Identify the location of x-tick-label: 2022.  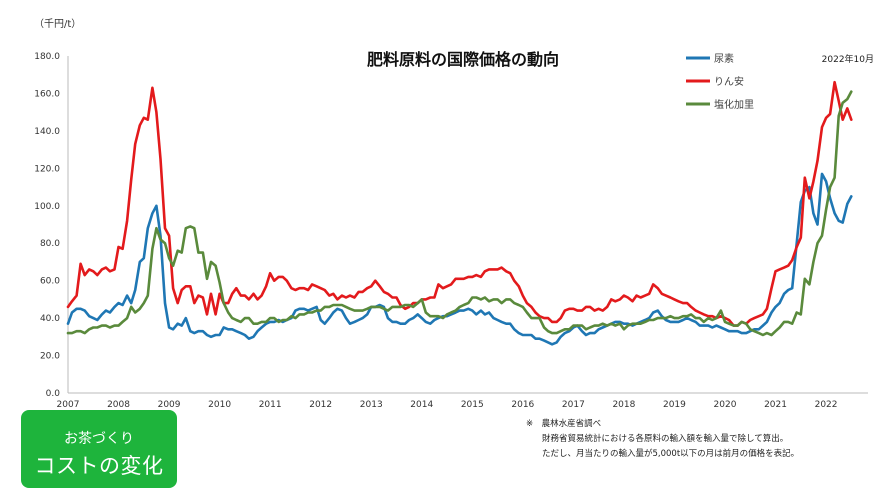
(826, 405).